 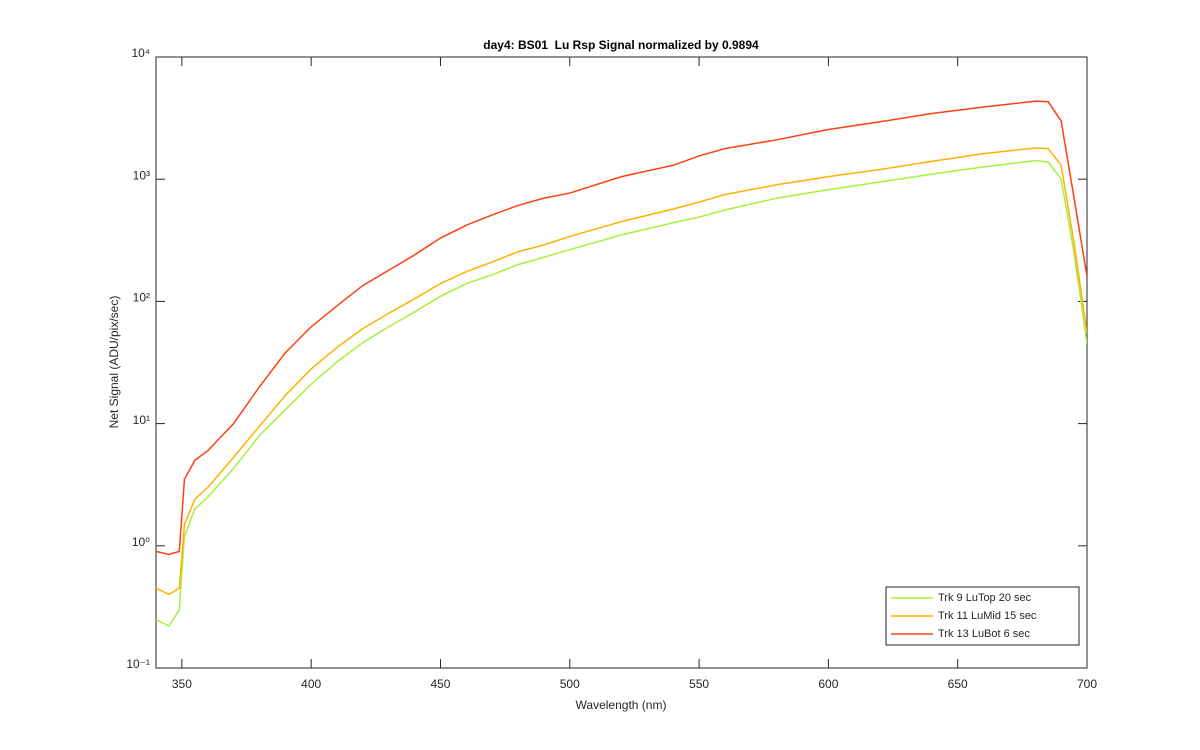 I want to click on y-tick-label: 10², so click(x=141, y=298).